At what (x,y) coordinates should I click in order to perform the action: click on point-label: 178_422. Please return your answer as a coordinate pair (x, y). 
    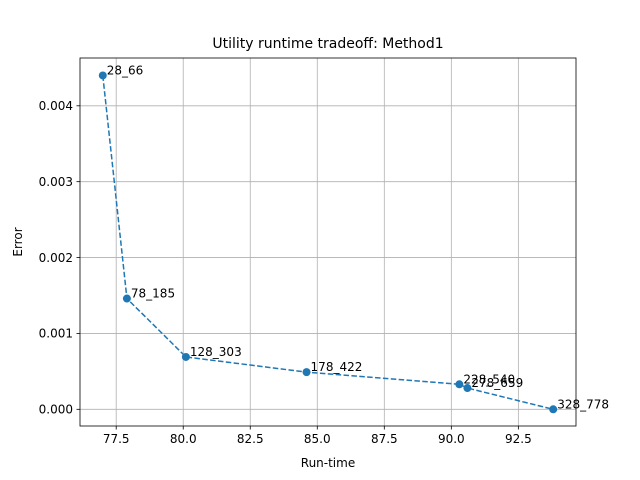
    Looking at the image, I should click on (337, 367).